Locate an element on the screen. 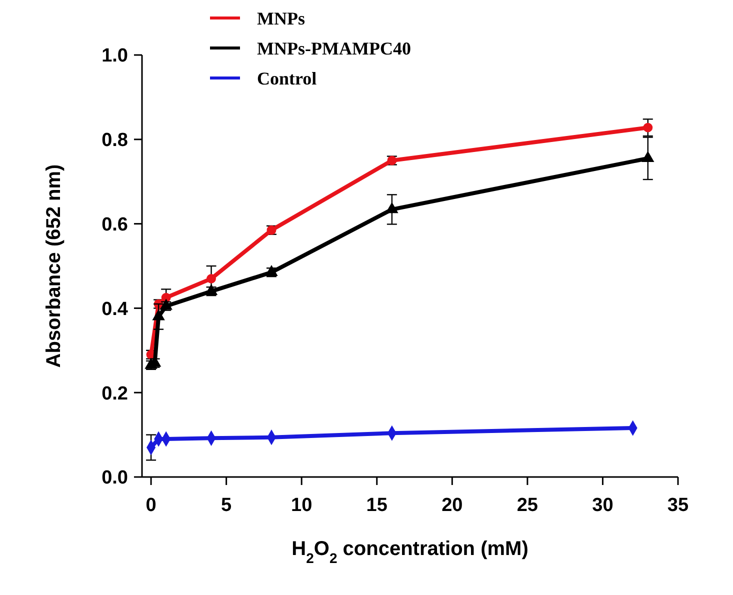 The image size is (733, 595). legend-label: MNPs-PMAMPC40 is located at coordinates (334, 48).